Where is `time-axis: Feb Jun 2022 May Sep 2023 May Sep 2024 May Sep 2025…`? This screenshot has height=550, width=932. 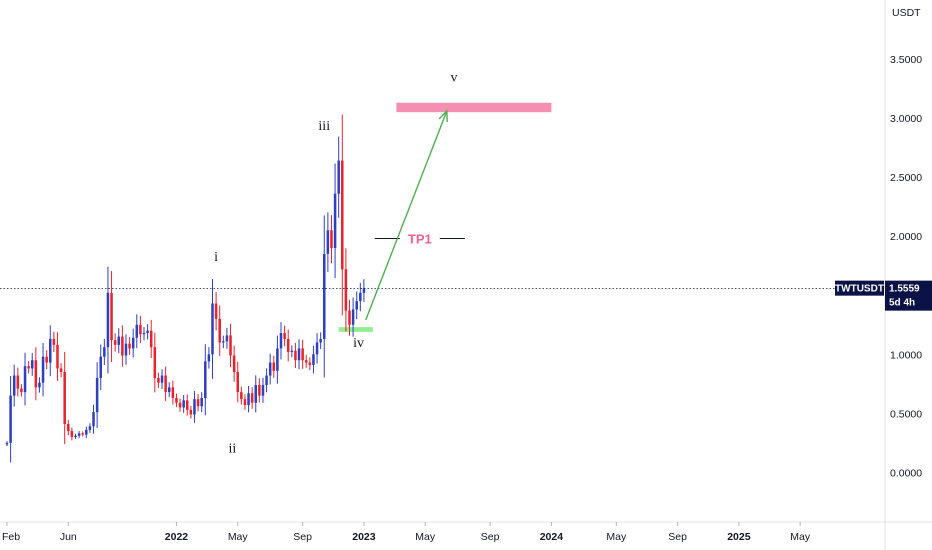 time-axis: Feb Jun 2022 May Sep 2023 May Sep 2024 May Sep 2025… is located at coordinates (406, 532).